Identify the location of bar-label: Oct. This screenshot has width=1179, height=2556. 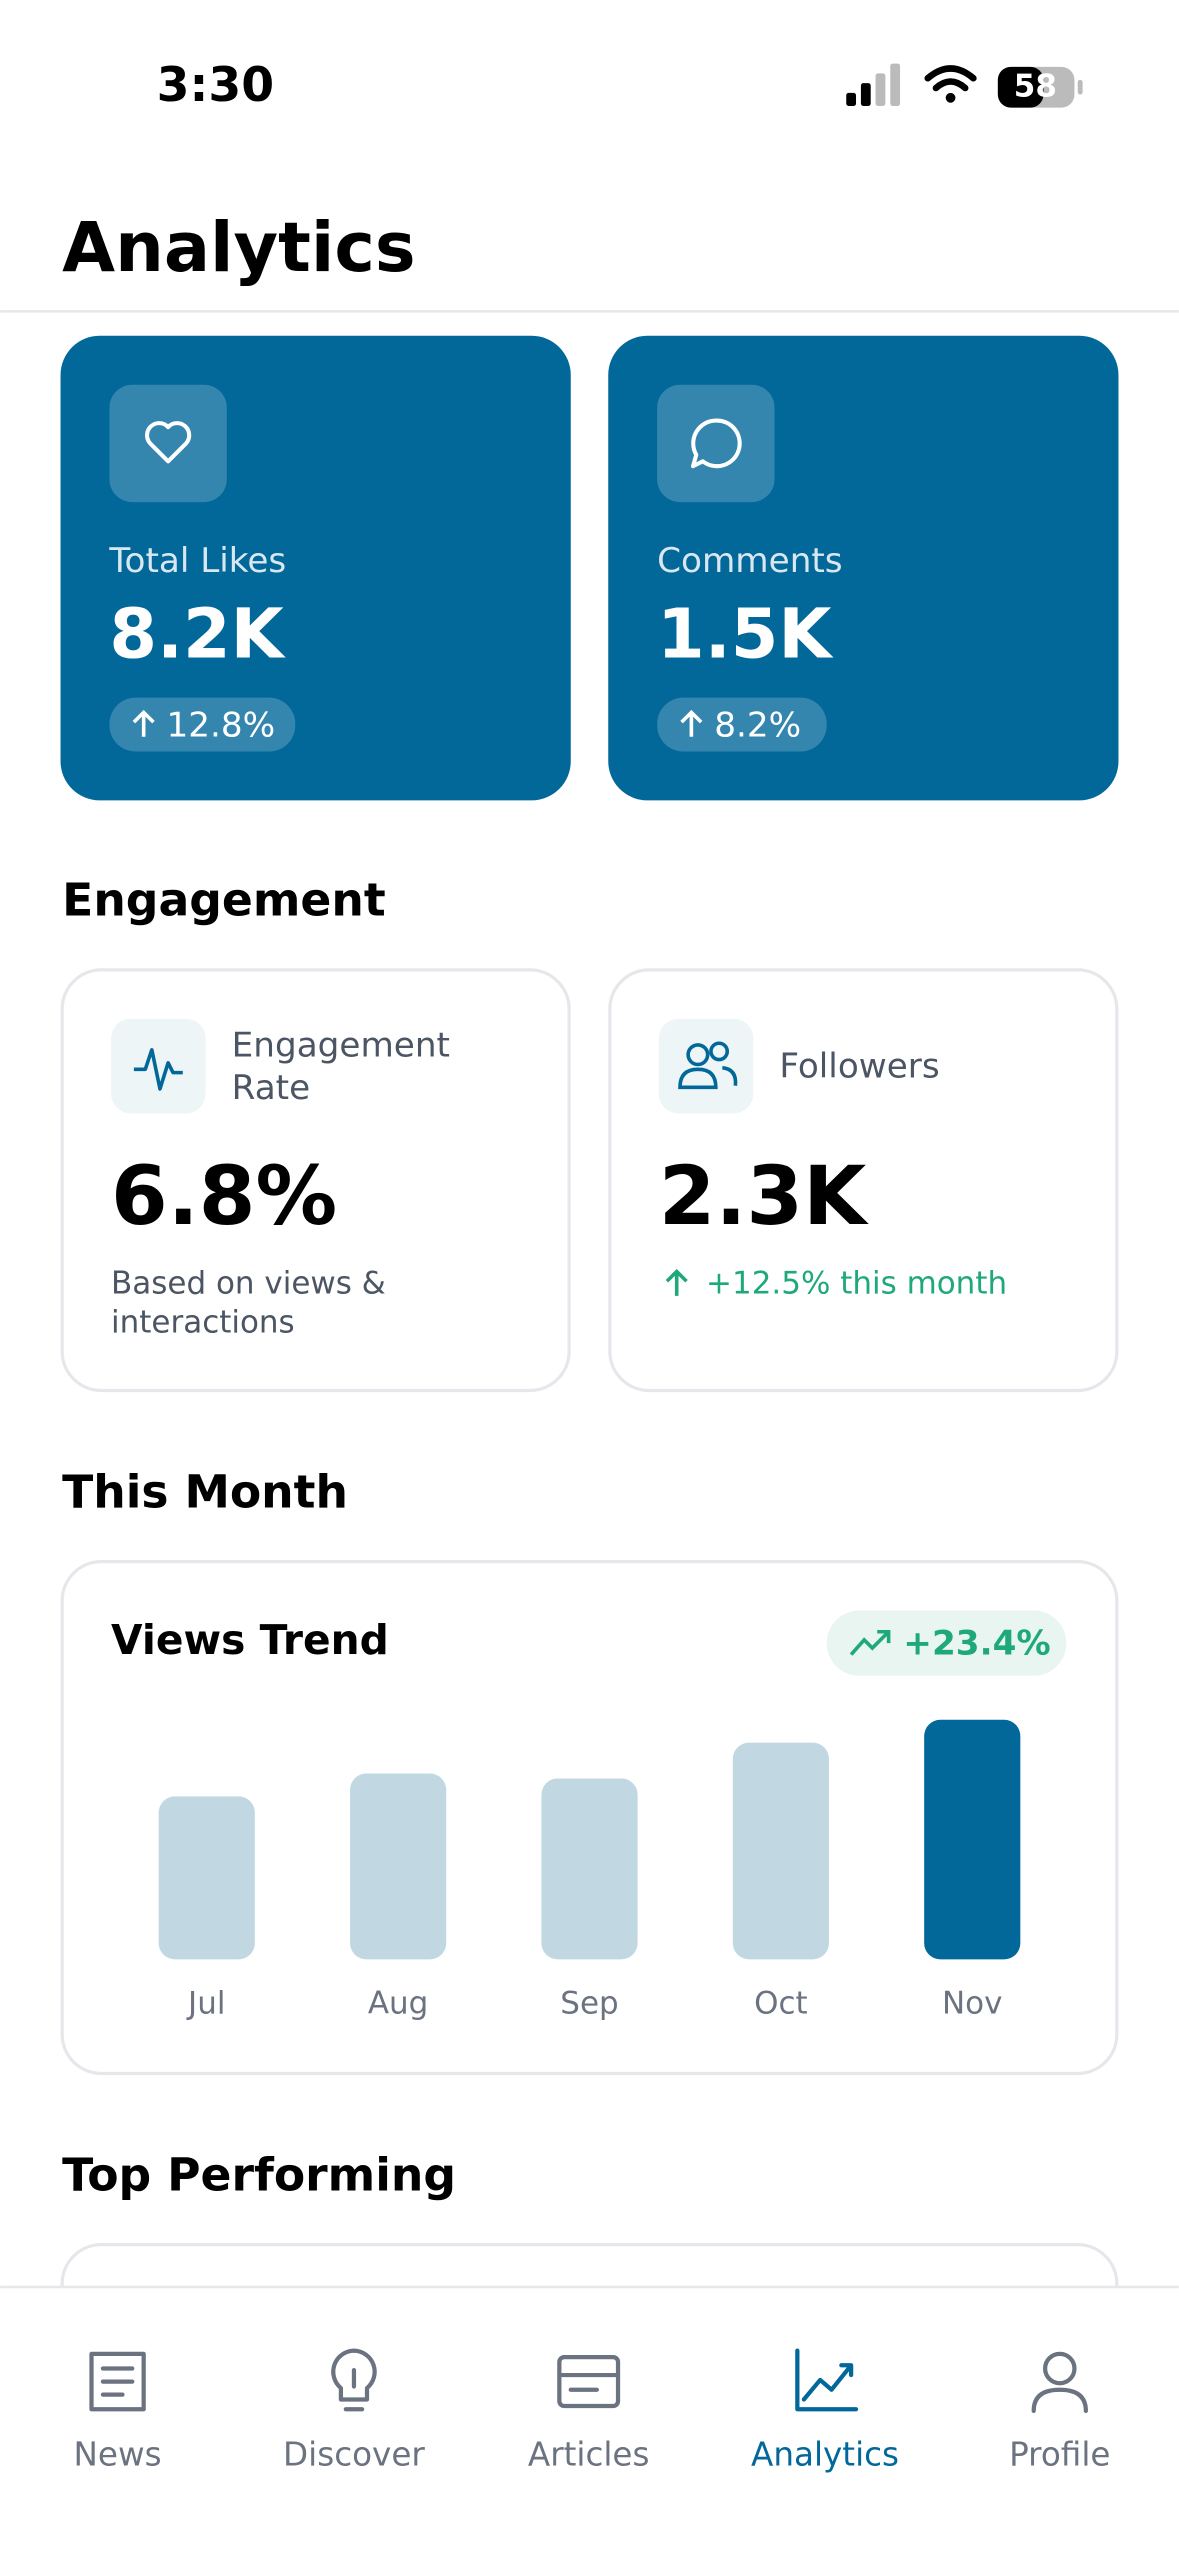
(781, 2004).